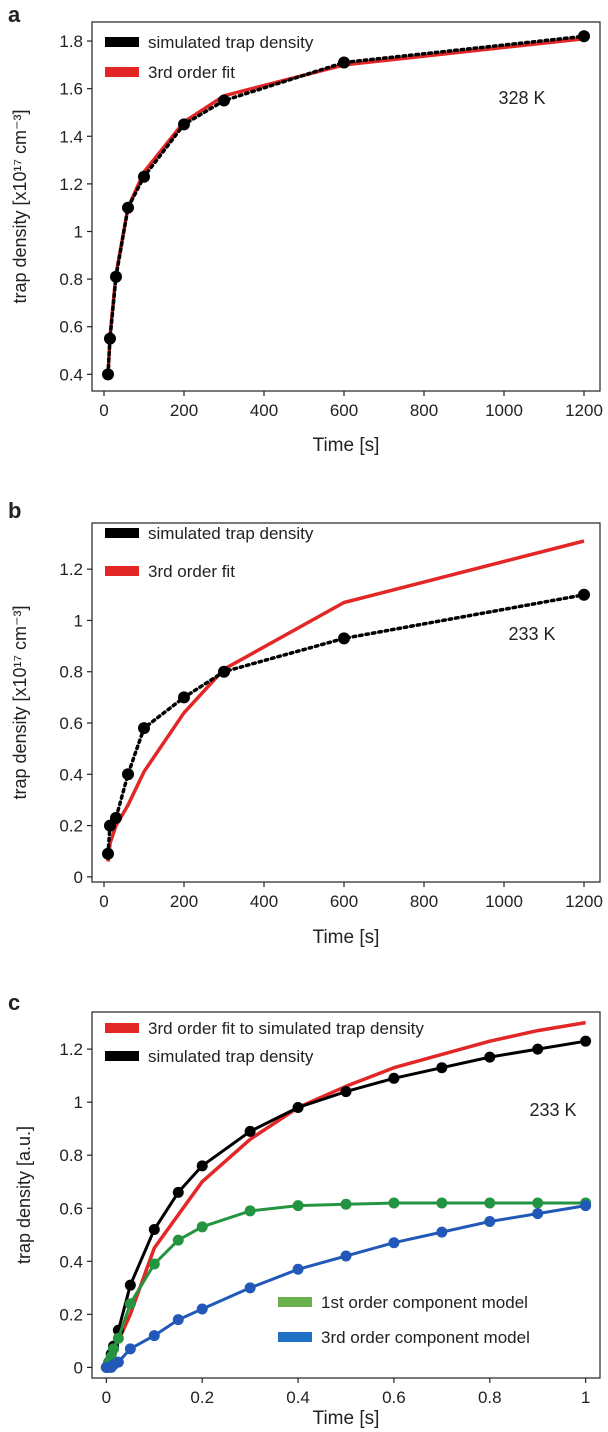 This screenshot has height=1432, width=608. I want to click on y-tick-label: 1.4, so click(71, 136).